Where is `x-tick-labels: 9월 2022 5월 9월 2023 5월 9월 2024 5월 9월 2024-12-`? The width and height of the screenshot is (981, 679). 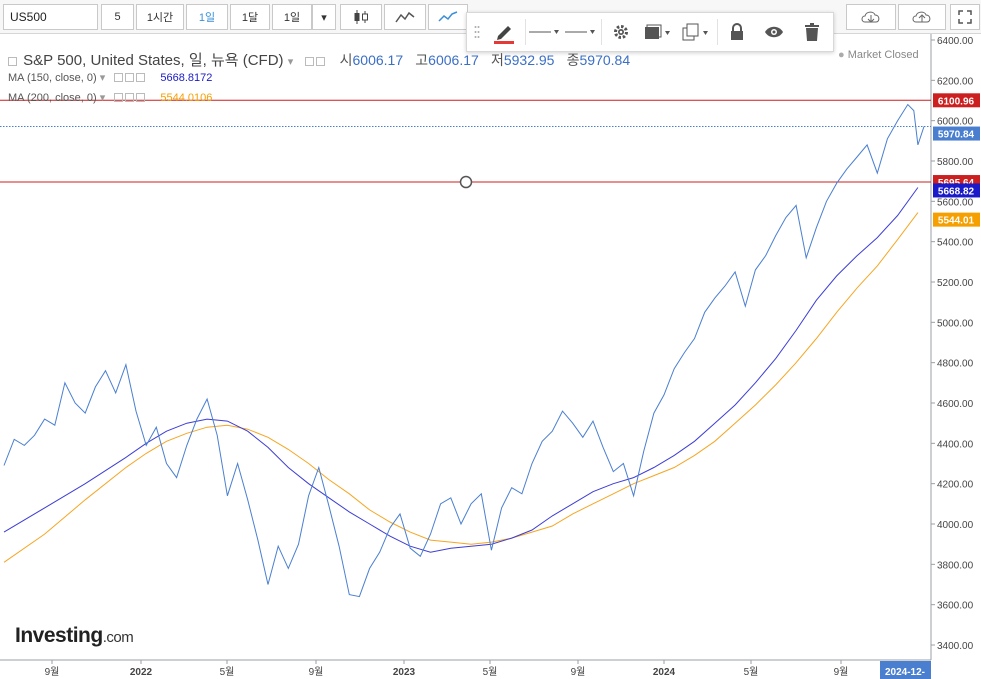
x-tick-labels: 9월 2022 5월 9월 2023 5월 9월 2024 5월 9월 2024-12- is located at coordinates (488, 669).